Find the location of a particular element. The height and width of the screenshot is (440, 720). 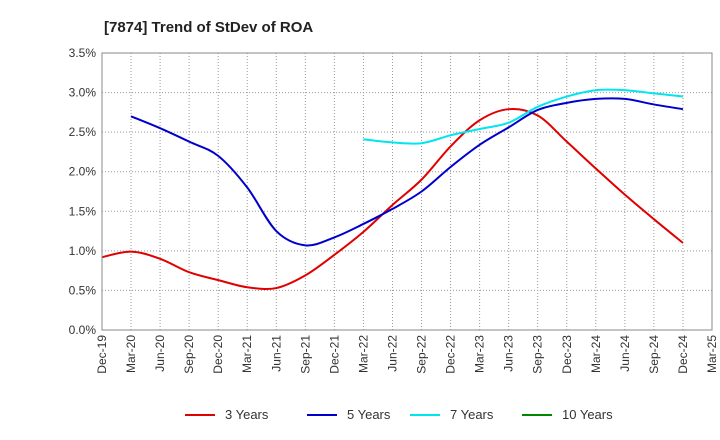

x-tick-label: Sep-24 is located at coordinates (654, 354).